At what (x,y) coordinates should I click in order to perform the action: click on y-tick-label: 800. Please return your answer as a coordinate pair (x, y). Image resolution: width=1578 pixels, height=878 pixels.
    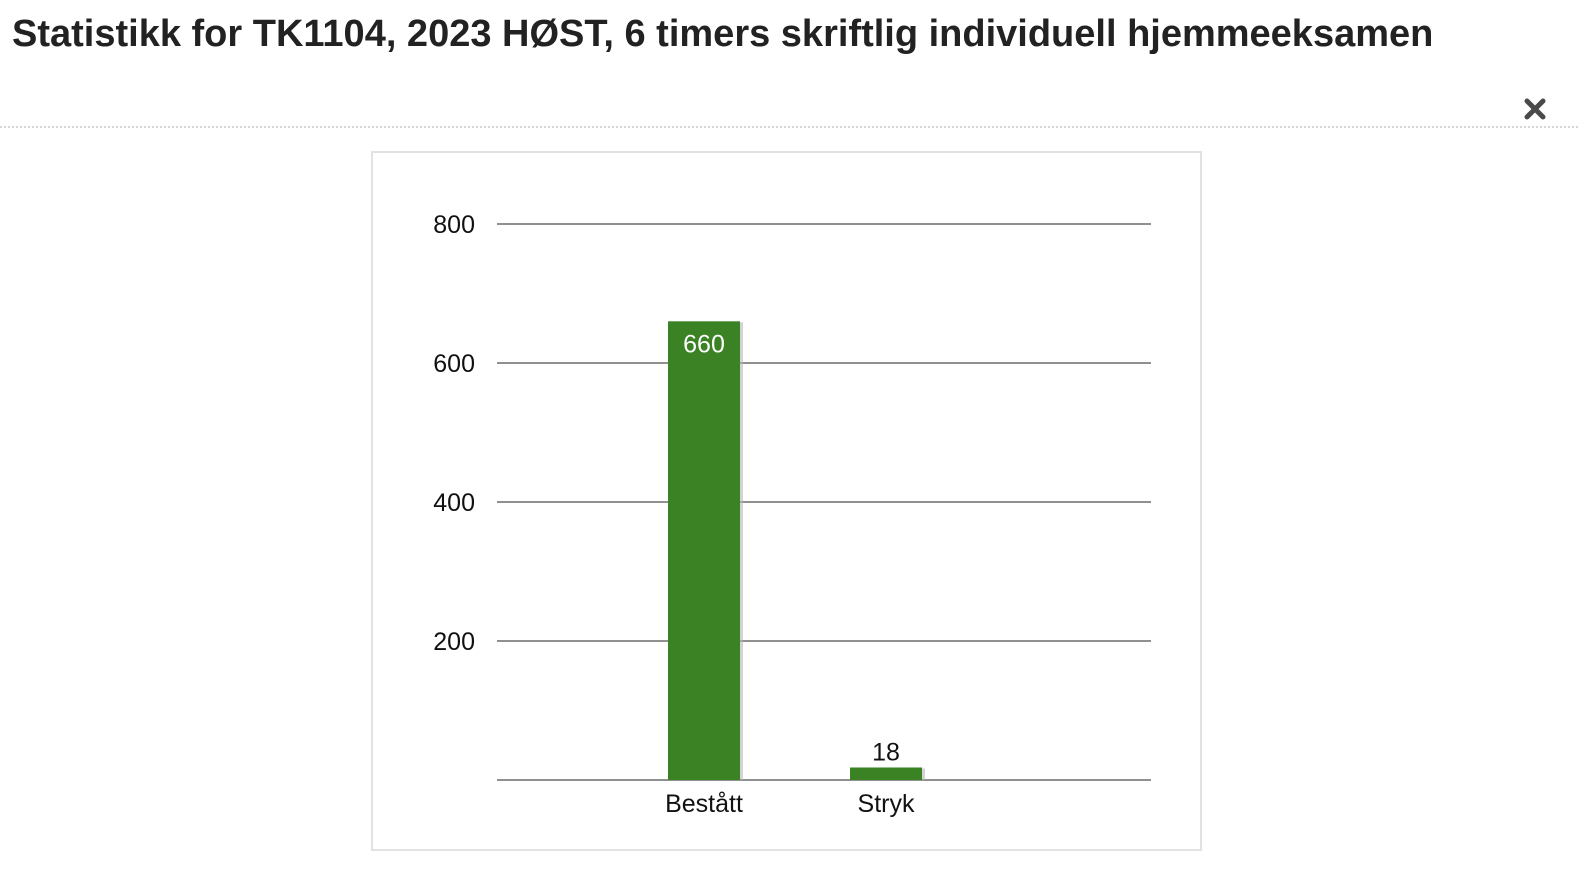
    Looking at the image, I should click on (454, 225).